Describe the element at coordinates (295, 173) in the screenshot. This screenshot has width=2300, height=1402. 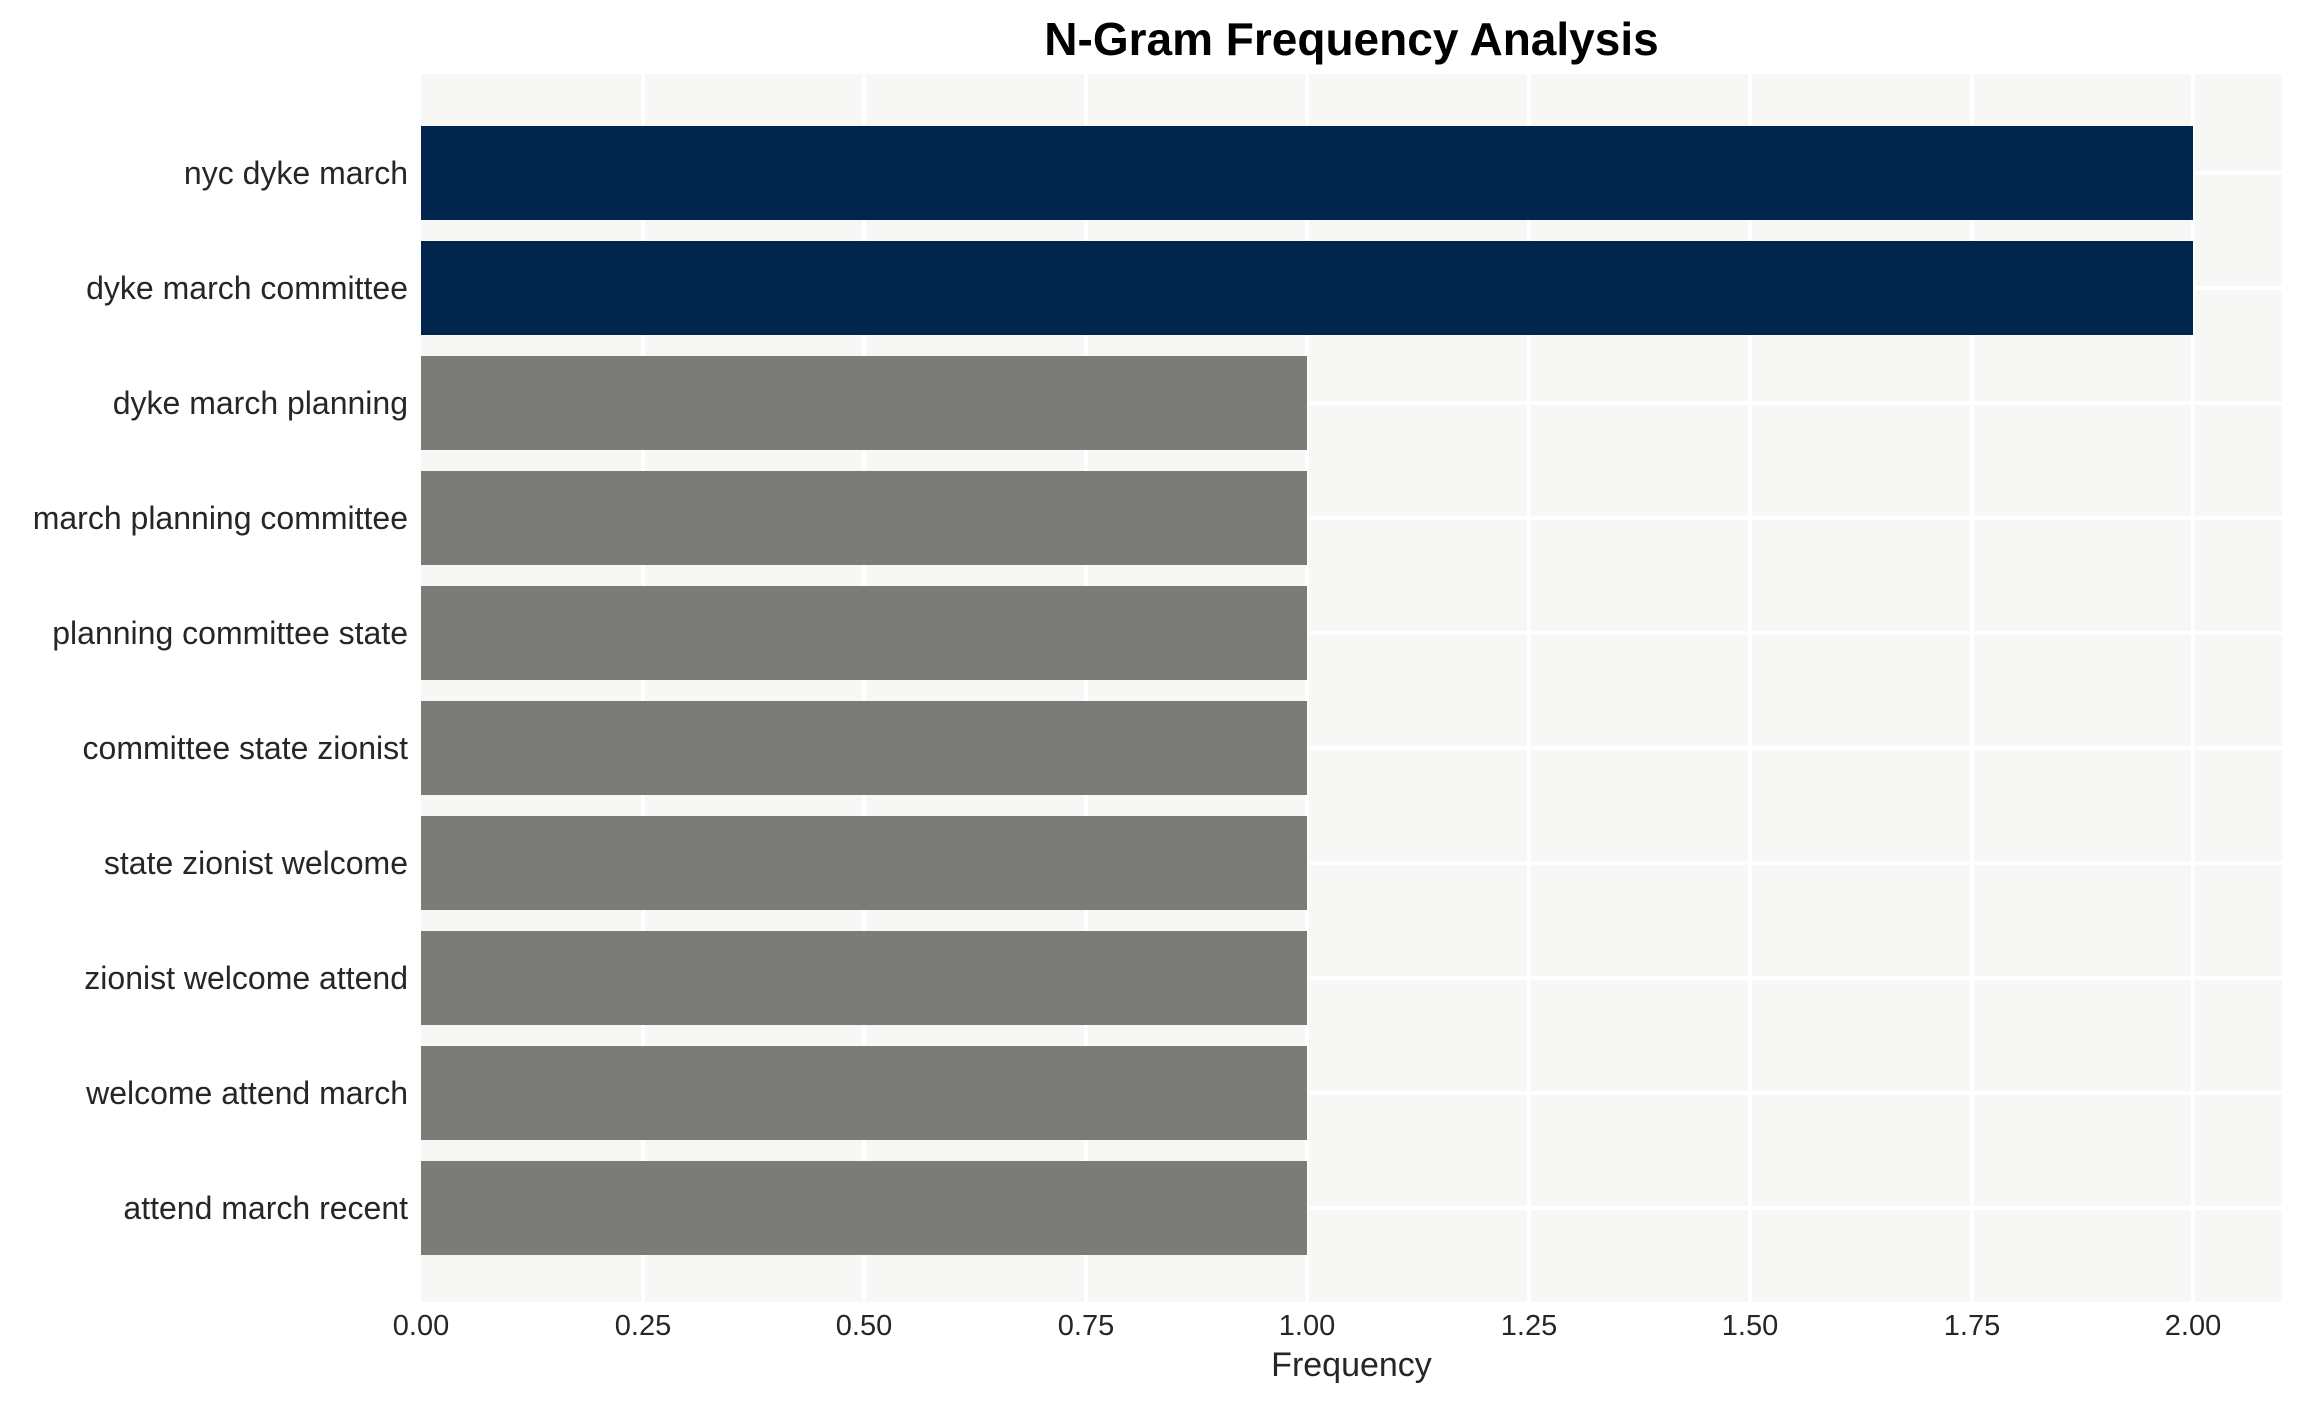
I see `category-label: nyc dyke march` at that location.